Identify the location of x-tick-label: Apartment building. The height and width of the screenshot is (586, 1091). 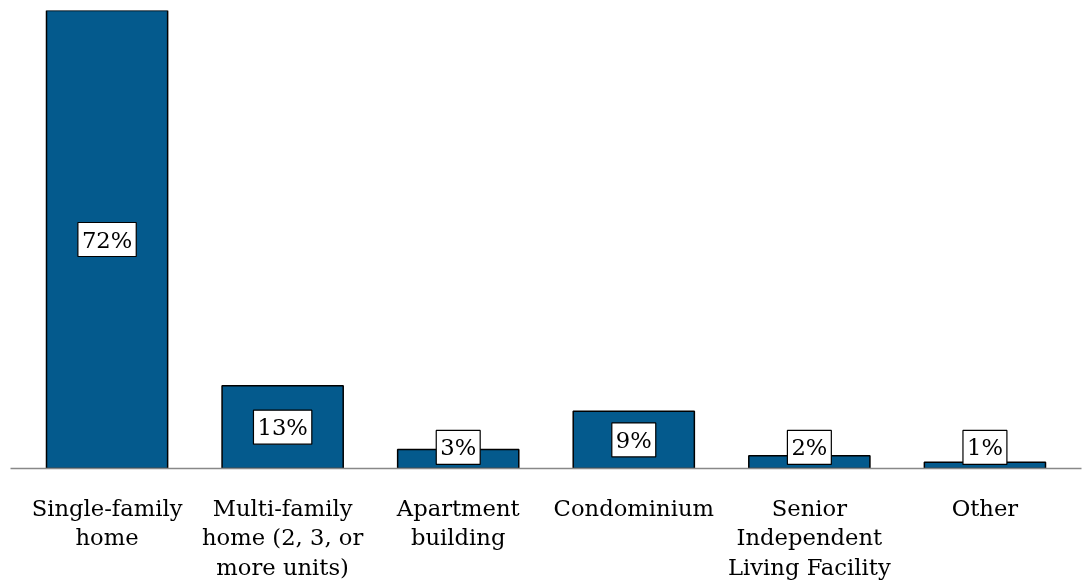
(457, 522).